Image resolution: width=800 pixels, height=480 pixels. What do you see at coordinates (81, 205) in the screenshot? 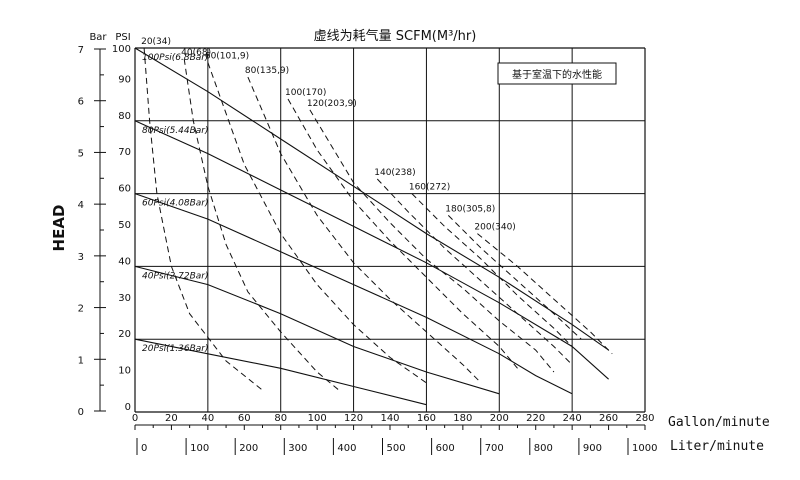
I see `bar-tick-label: 4` at bounding box center [81, 205].